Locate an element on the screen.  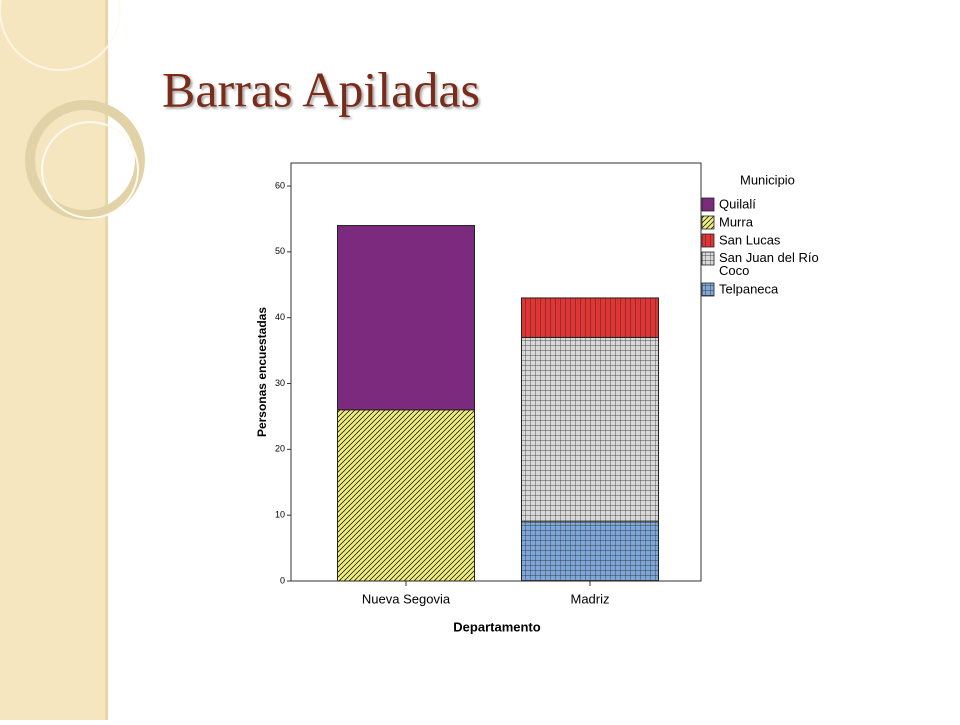
strip-edge is located at coordinates (106, 360).